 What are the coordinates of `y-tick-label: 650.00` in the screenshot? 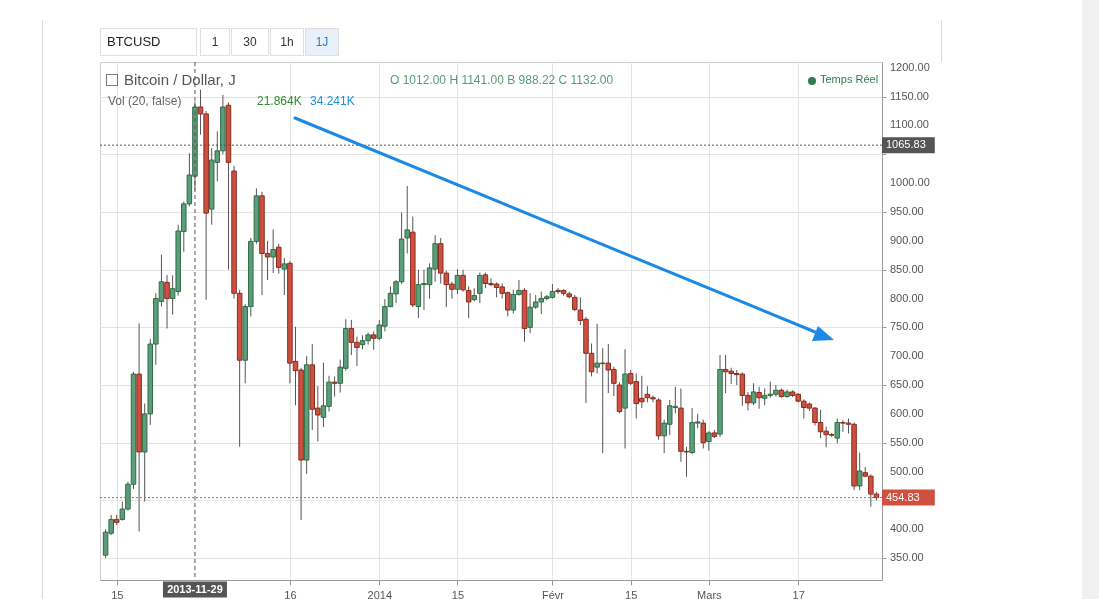 It's located at (907, 384).